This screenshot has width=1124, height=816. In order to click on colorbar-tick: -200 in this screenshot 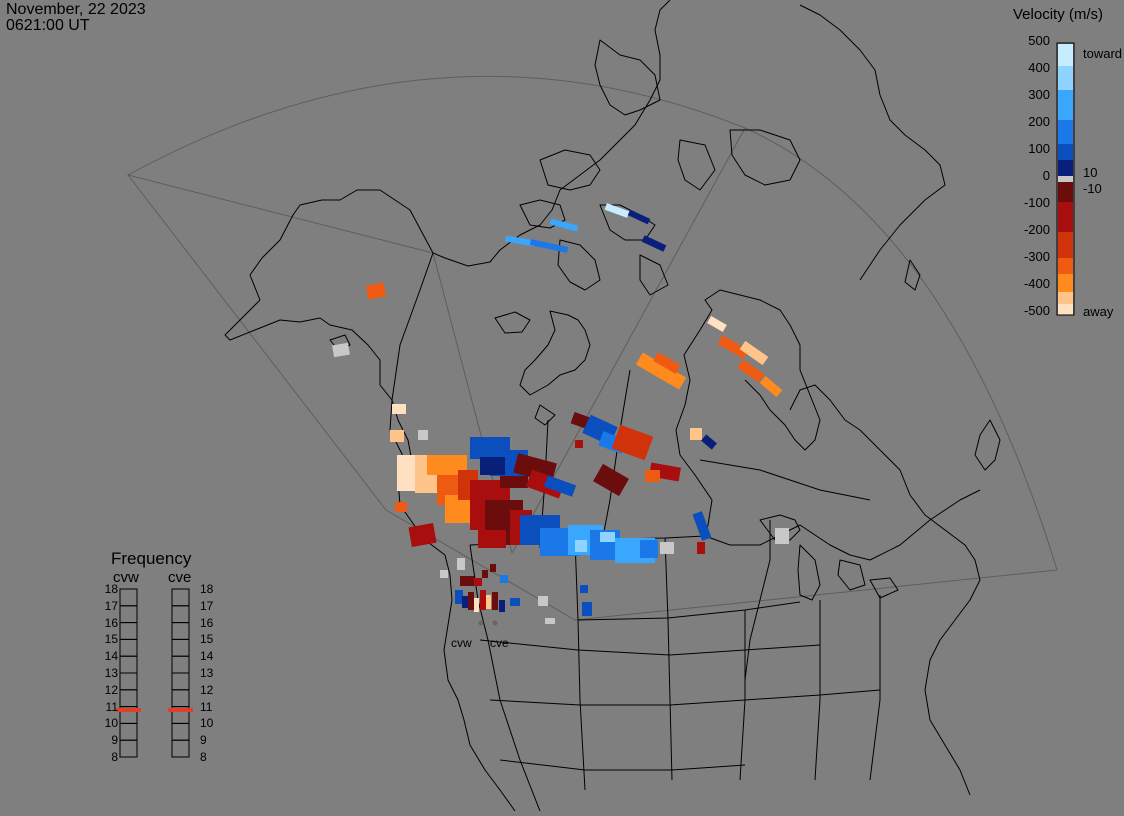, I will do `click(1036, 229)`.